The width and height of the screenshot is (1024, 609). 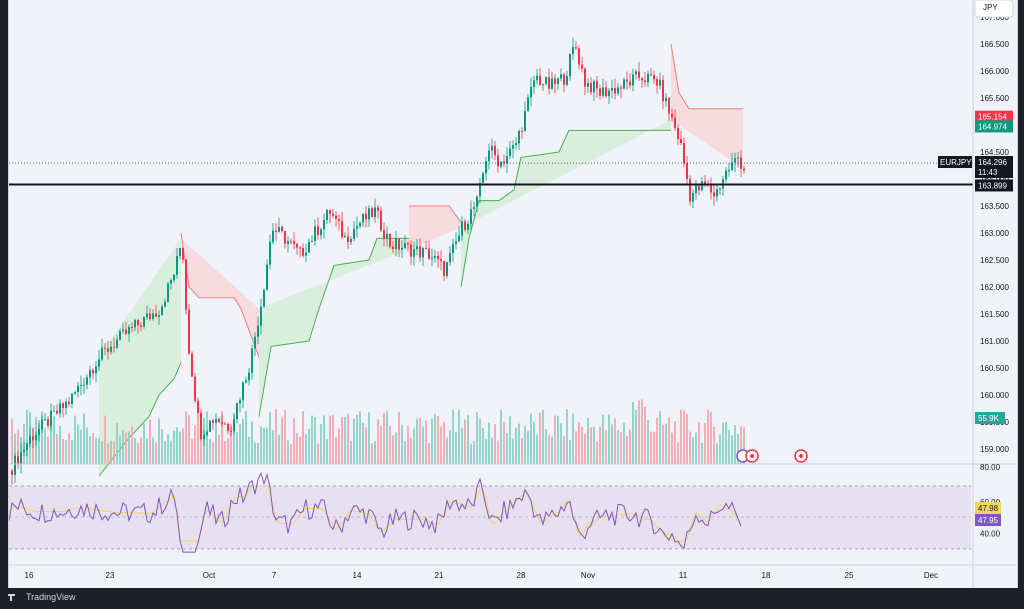 I want to click on event-markers, so click(x=772, y=456).